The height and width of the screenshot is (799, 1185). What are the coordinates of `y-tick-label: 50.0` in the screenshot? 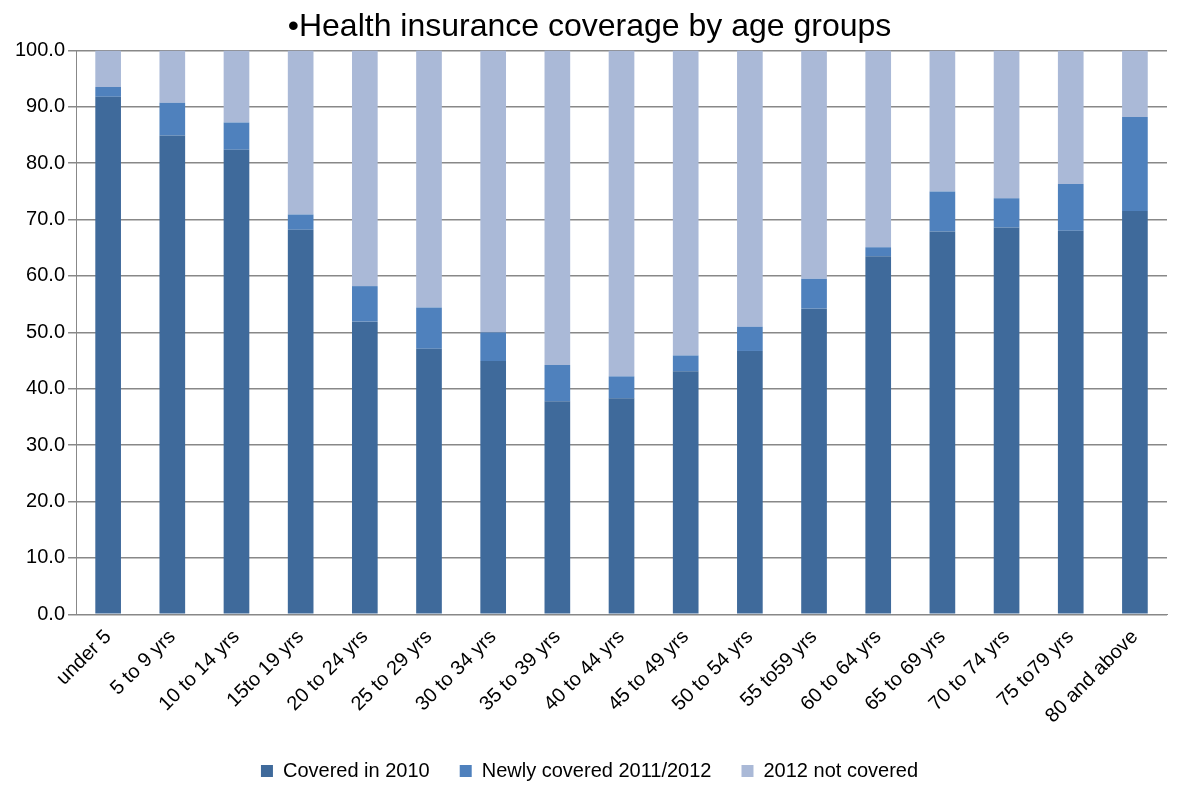 It's located at (46, 330).